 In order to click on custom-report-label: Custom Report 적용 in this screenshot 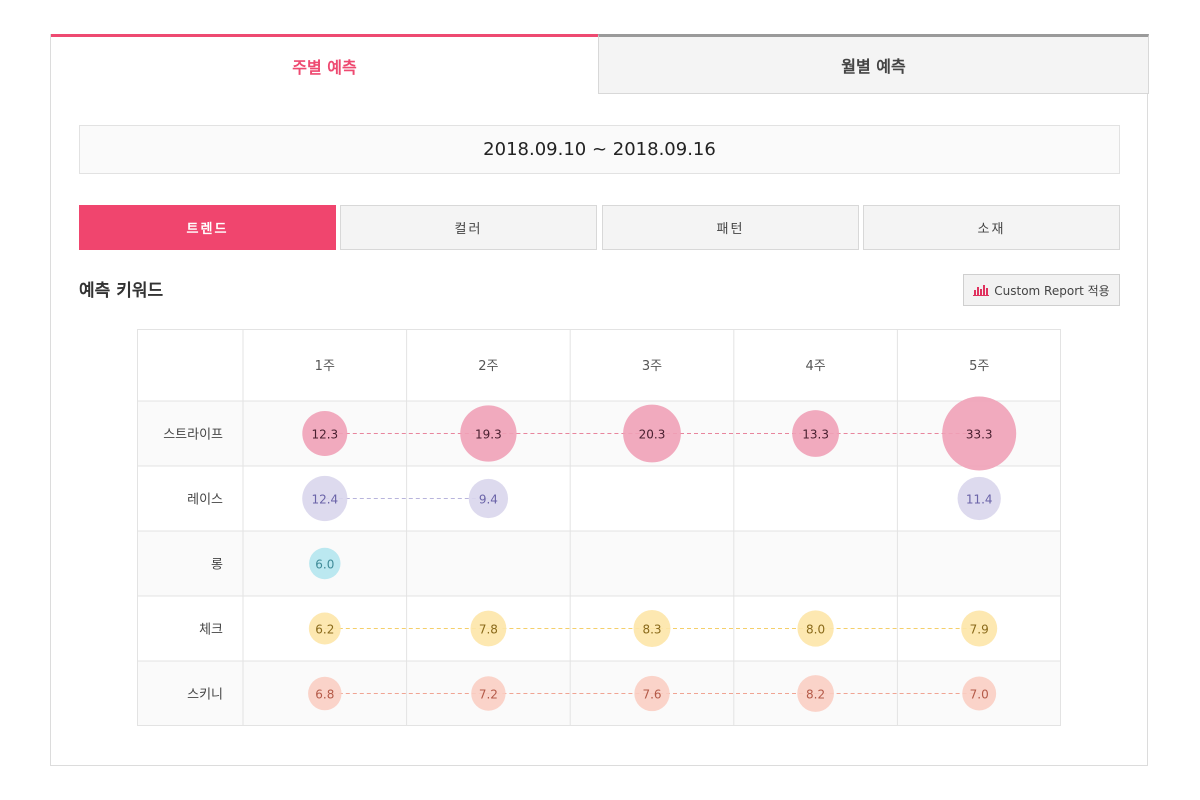, I will do `click(1052, 290)`.